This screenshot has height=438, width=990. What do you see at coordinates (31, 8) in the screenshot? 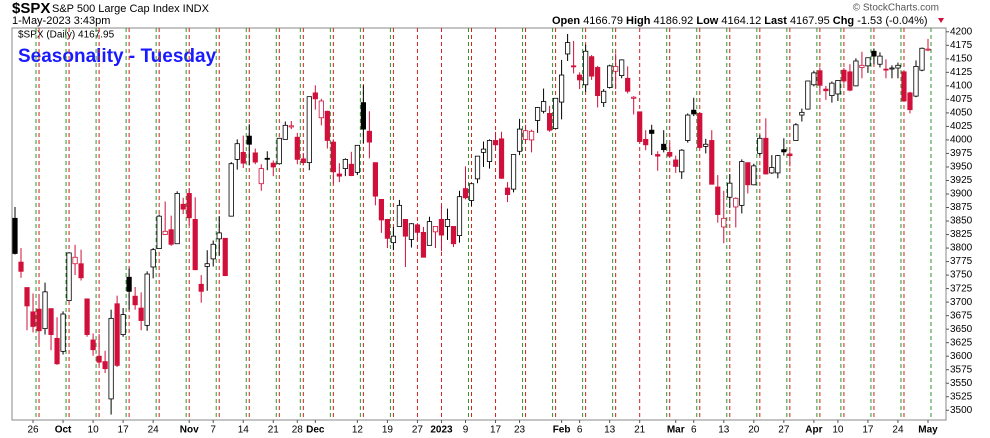
I see `symbol: $SPX` at bounding box center [31, 8].